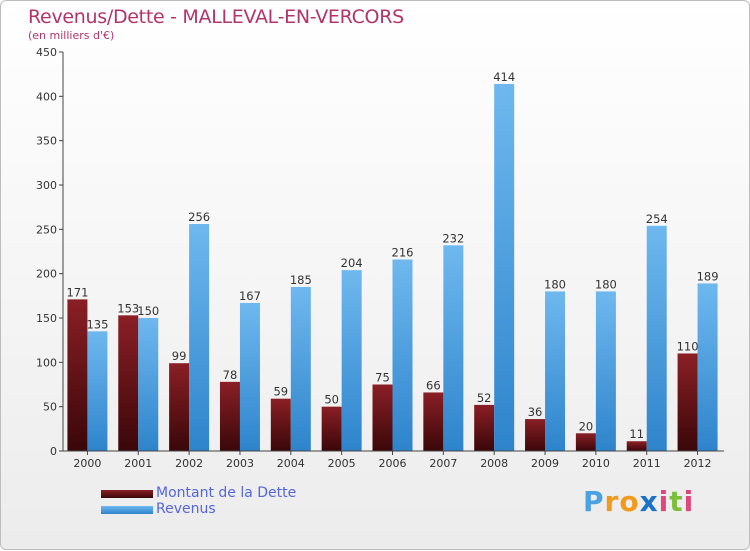 This screenshot has height=551, width=750. What do you see at coordinates (494, 463) in the screenshot?
I see `x-tick-label: 2008` at bounding box center [494, 463].